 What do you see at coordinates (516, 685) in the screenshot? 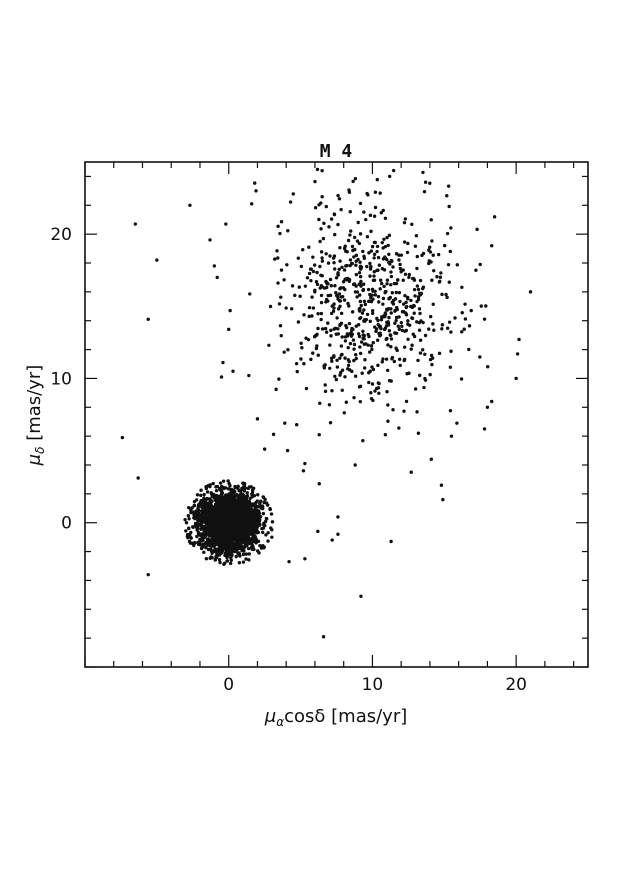
I see `x-tick-label: 20` at bounding box center [516, 685].